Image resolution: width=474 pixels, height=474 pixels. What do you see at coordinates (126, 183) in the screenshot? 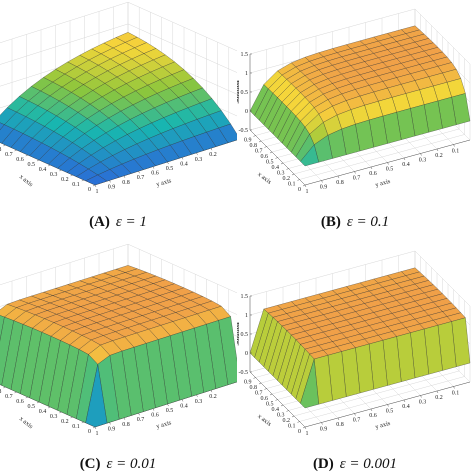
I see `y-tick-label: 0.8` at bounding box center [126, 183].